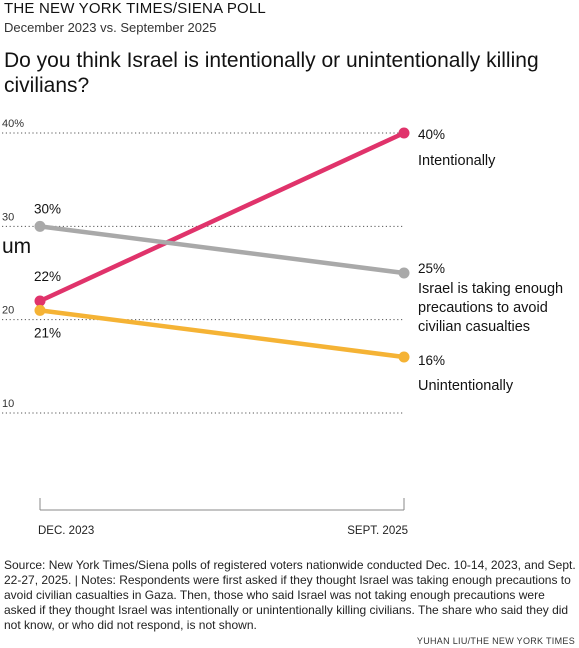  Describe the element at coordinates (457, 161) in the screenshot. I see `series-name-label: Intentionally` at that location.